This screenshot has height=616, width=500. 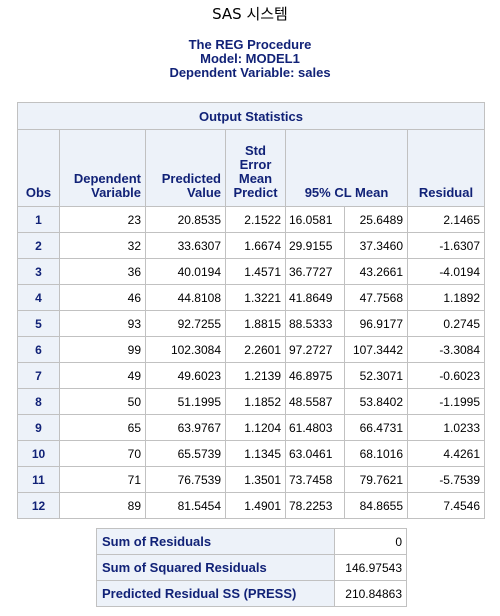 I want to click on cell-std-error: 1.8815, so click(x=255, y=323).